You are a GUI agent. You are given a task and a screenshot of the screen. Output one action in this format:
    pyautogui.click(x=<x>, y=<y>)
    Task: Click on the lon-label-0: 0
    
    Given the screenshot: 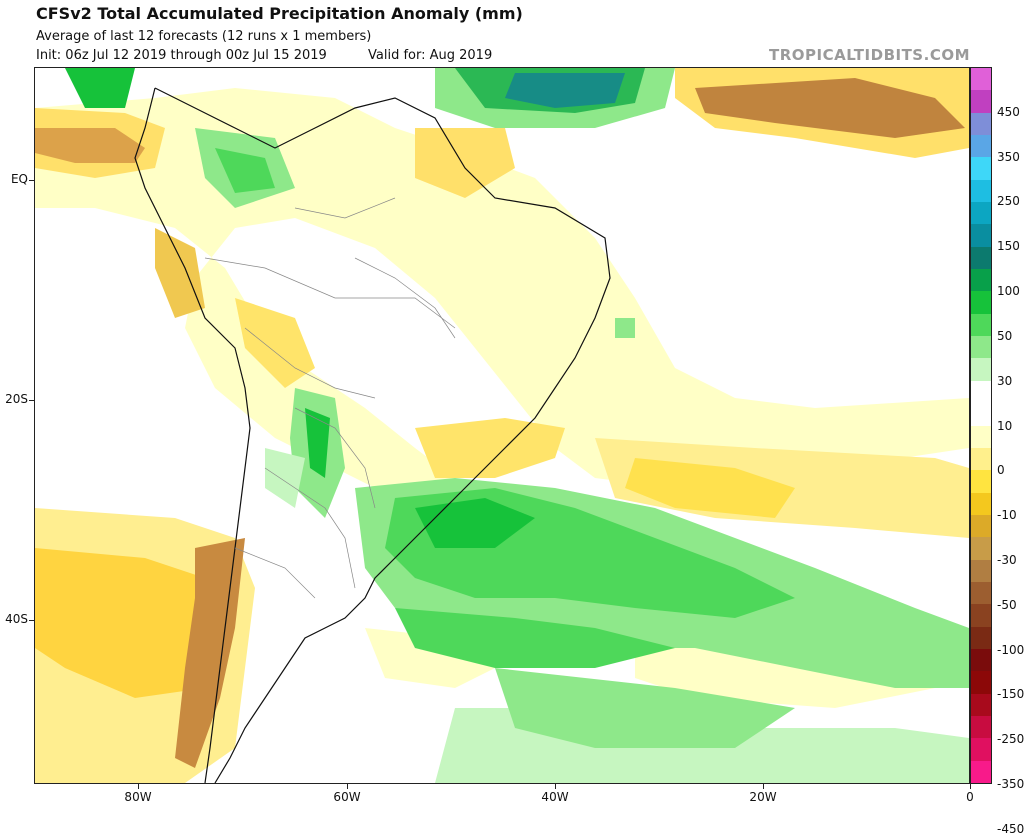 What is the action you would take?
    pyautogui.click(x=970, y=797)
    